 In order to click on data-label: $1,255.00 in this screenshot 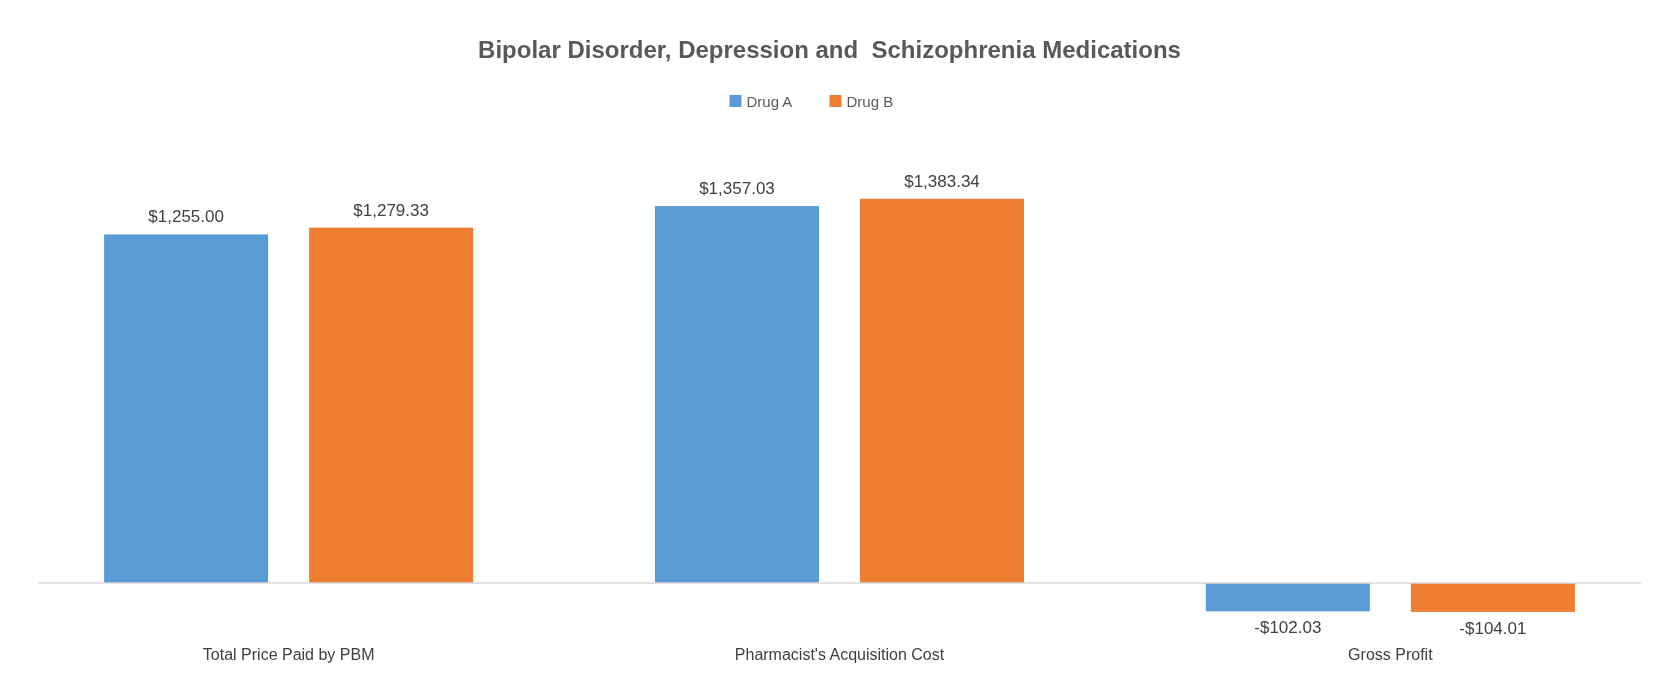, I will do `click(186, 217)`.